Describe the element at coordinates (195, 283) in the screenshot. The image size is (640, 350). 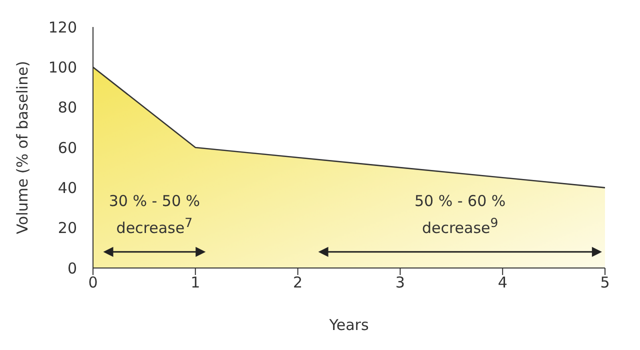
I see `x-tick-label: 1` at that location.